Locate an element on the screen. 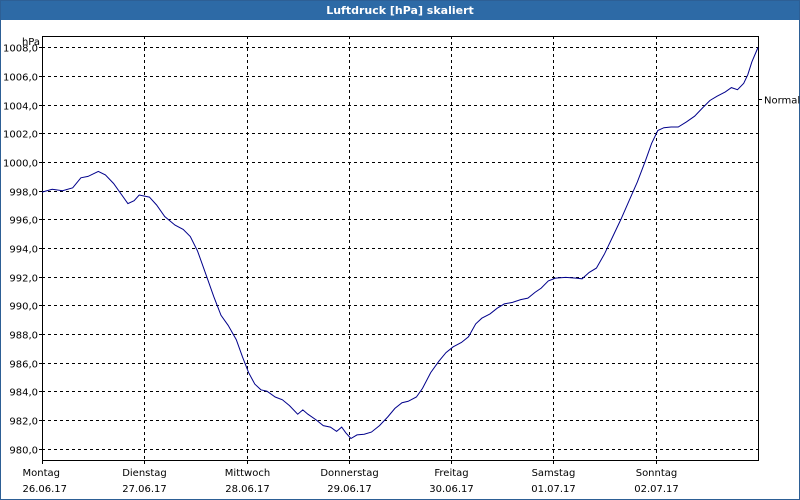  y-tick-label: 1002,0 is located at coordinates (20, 135).